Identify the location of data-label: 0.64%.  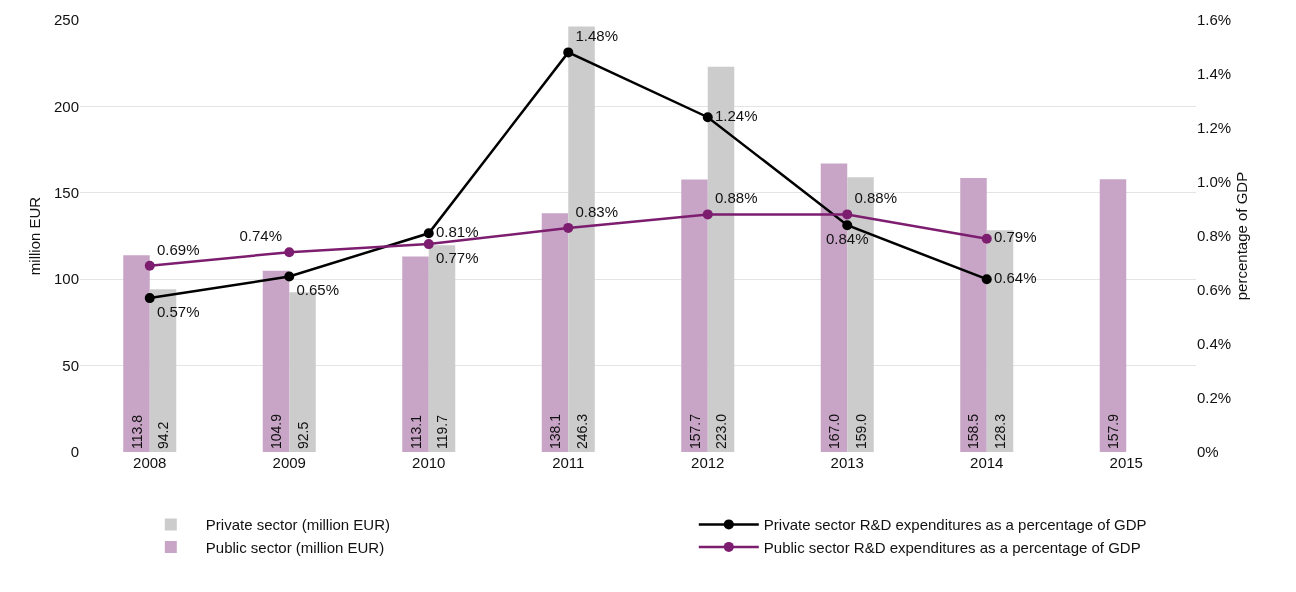
(1015, 277).